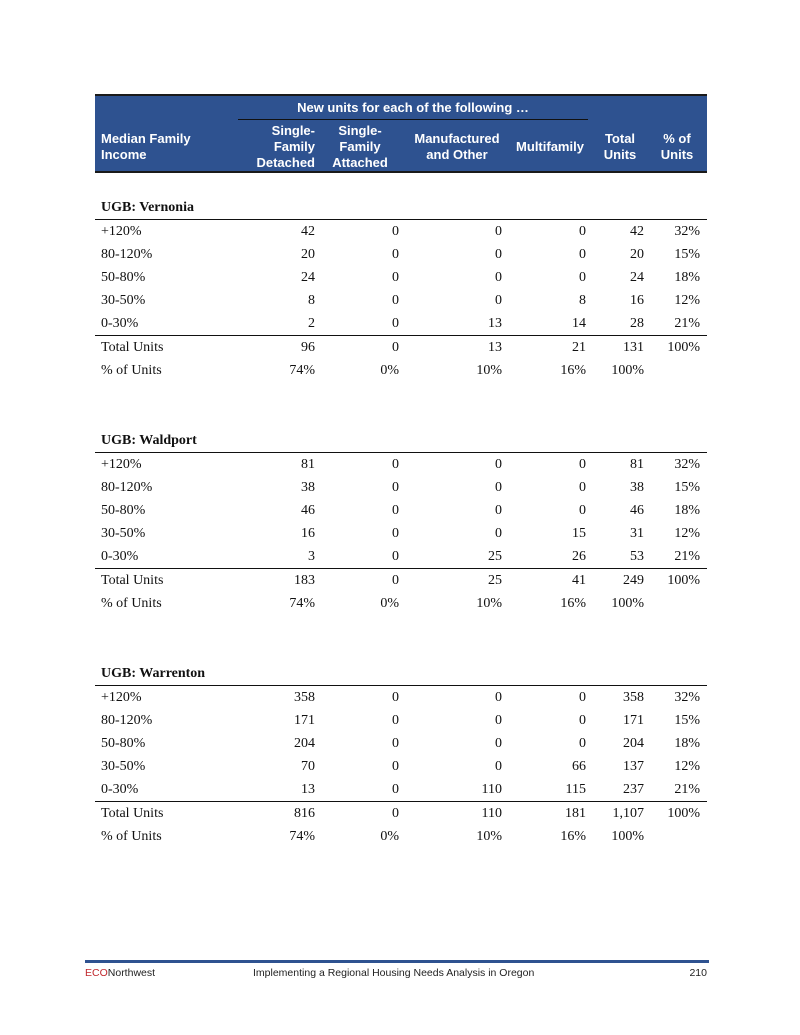  Describe the element at coordinates (637, 533) in the screenshot. I see `cell-value: 31` at that location.